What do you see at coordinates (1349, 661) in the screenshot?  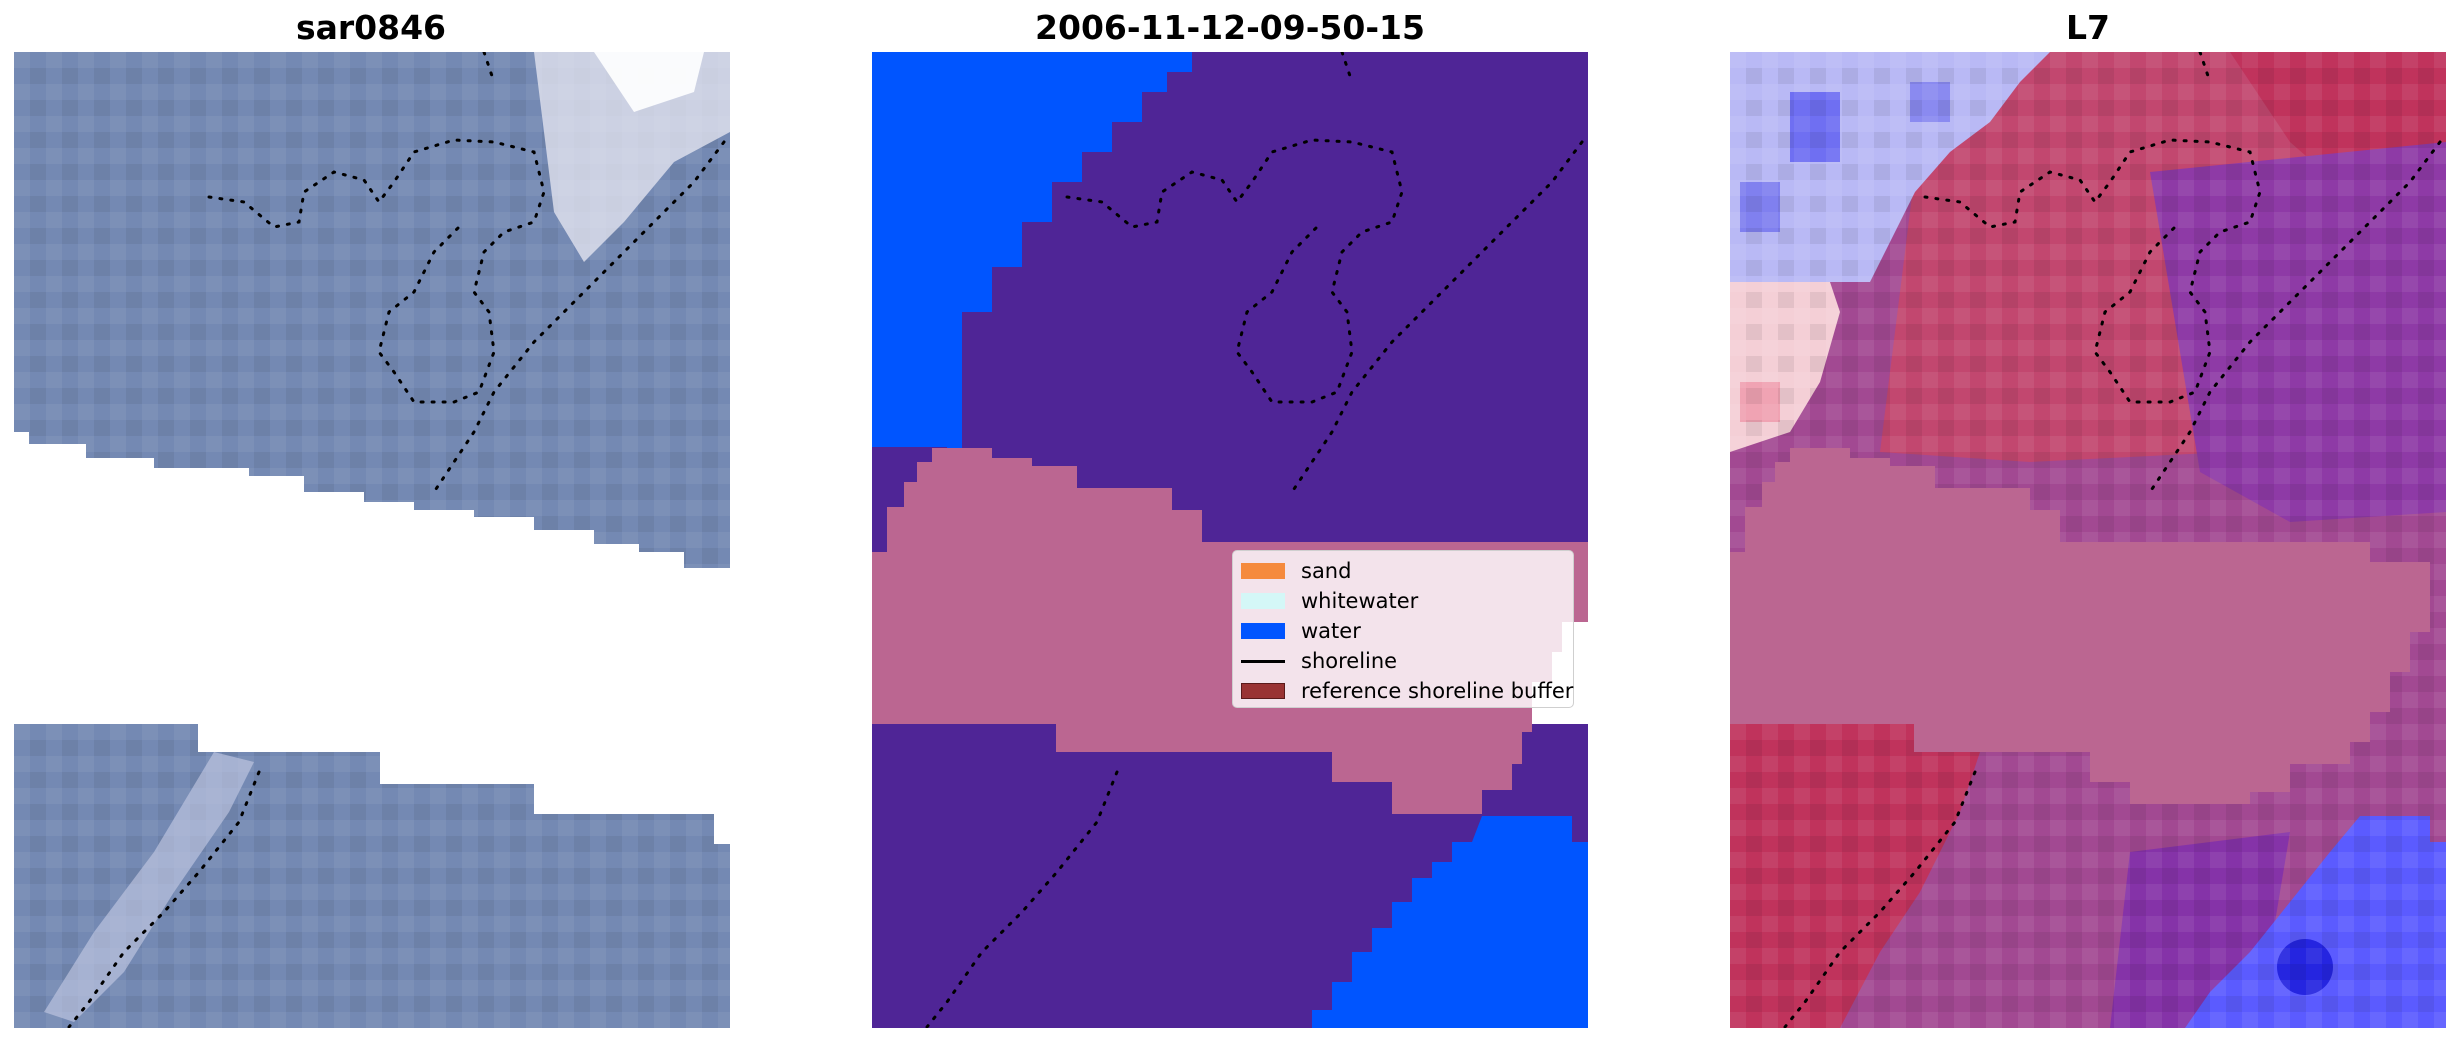 I see `legend-label: shoreline` at bounding box center [1349, 661].